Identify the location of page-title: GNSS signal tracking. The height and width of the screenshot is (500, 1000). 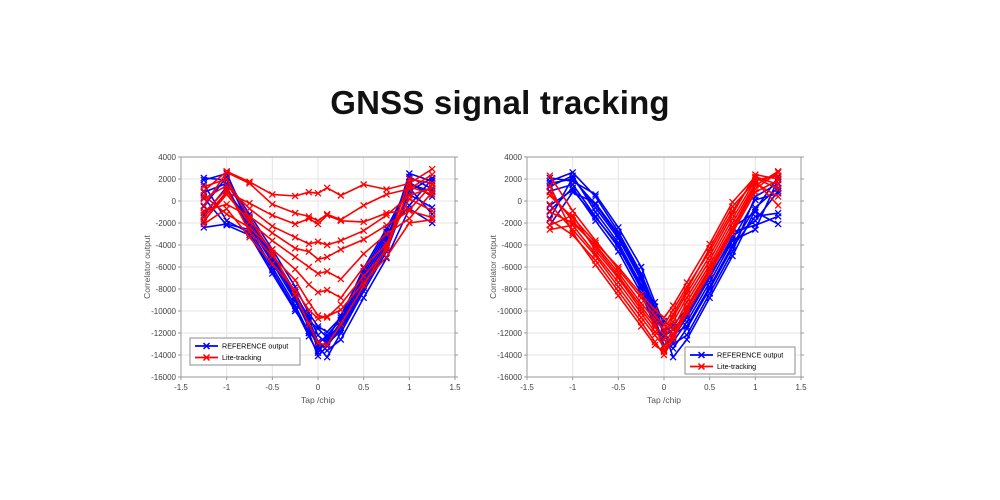
(500, 102).